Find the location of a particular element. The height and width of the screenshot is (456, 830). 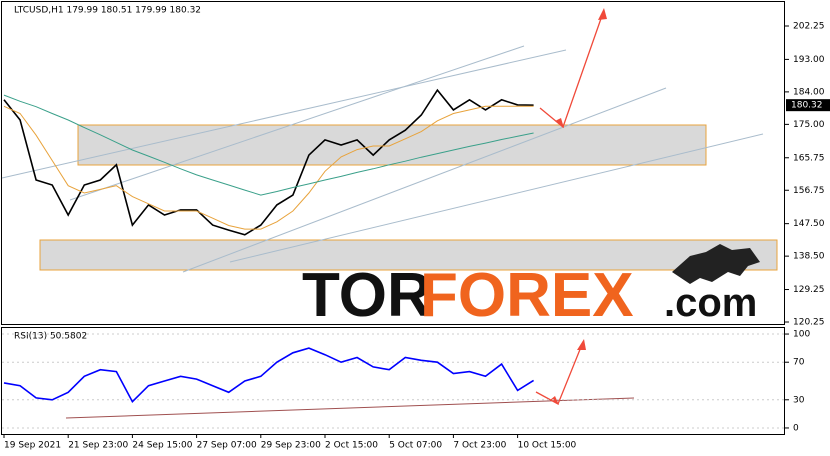

y-tick-label: 193.00 is located at coordinates (809, 60).